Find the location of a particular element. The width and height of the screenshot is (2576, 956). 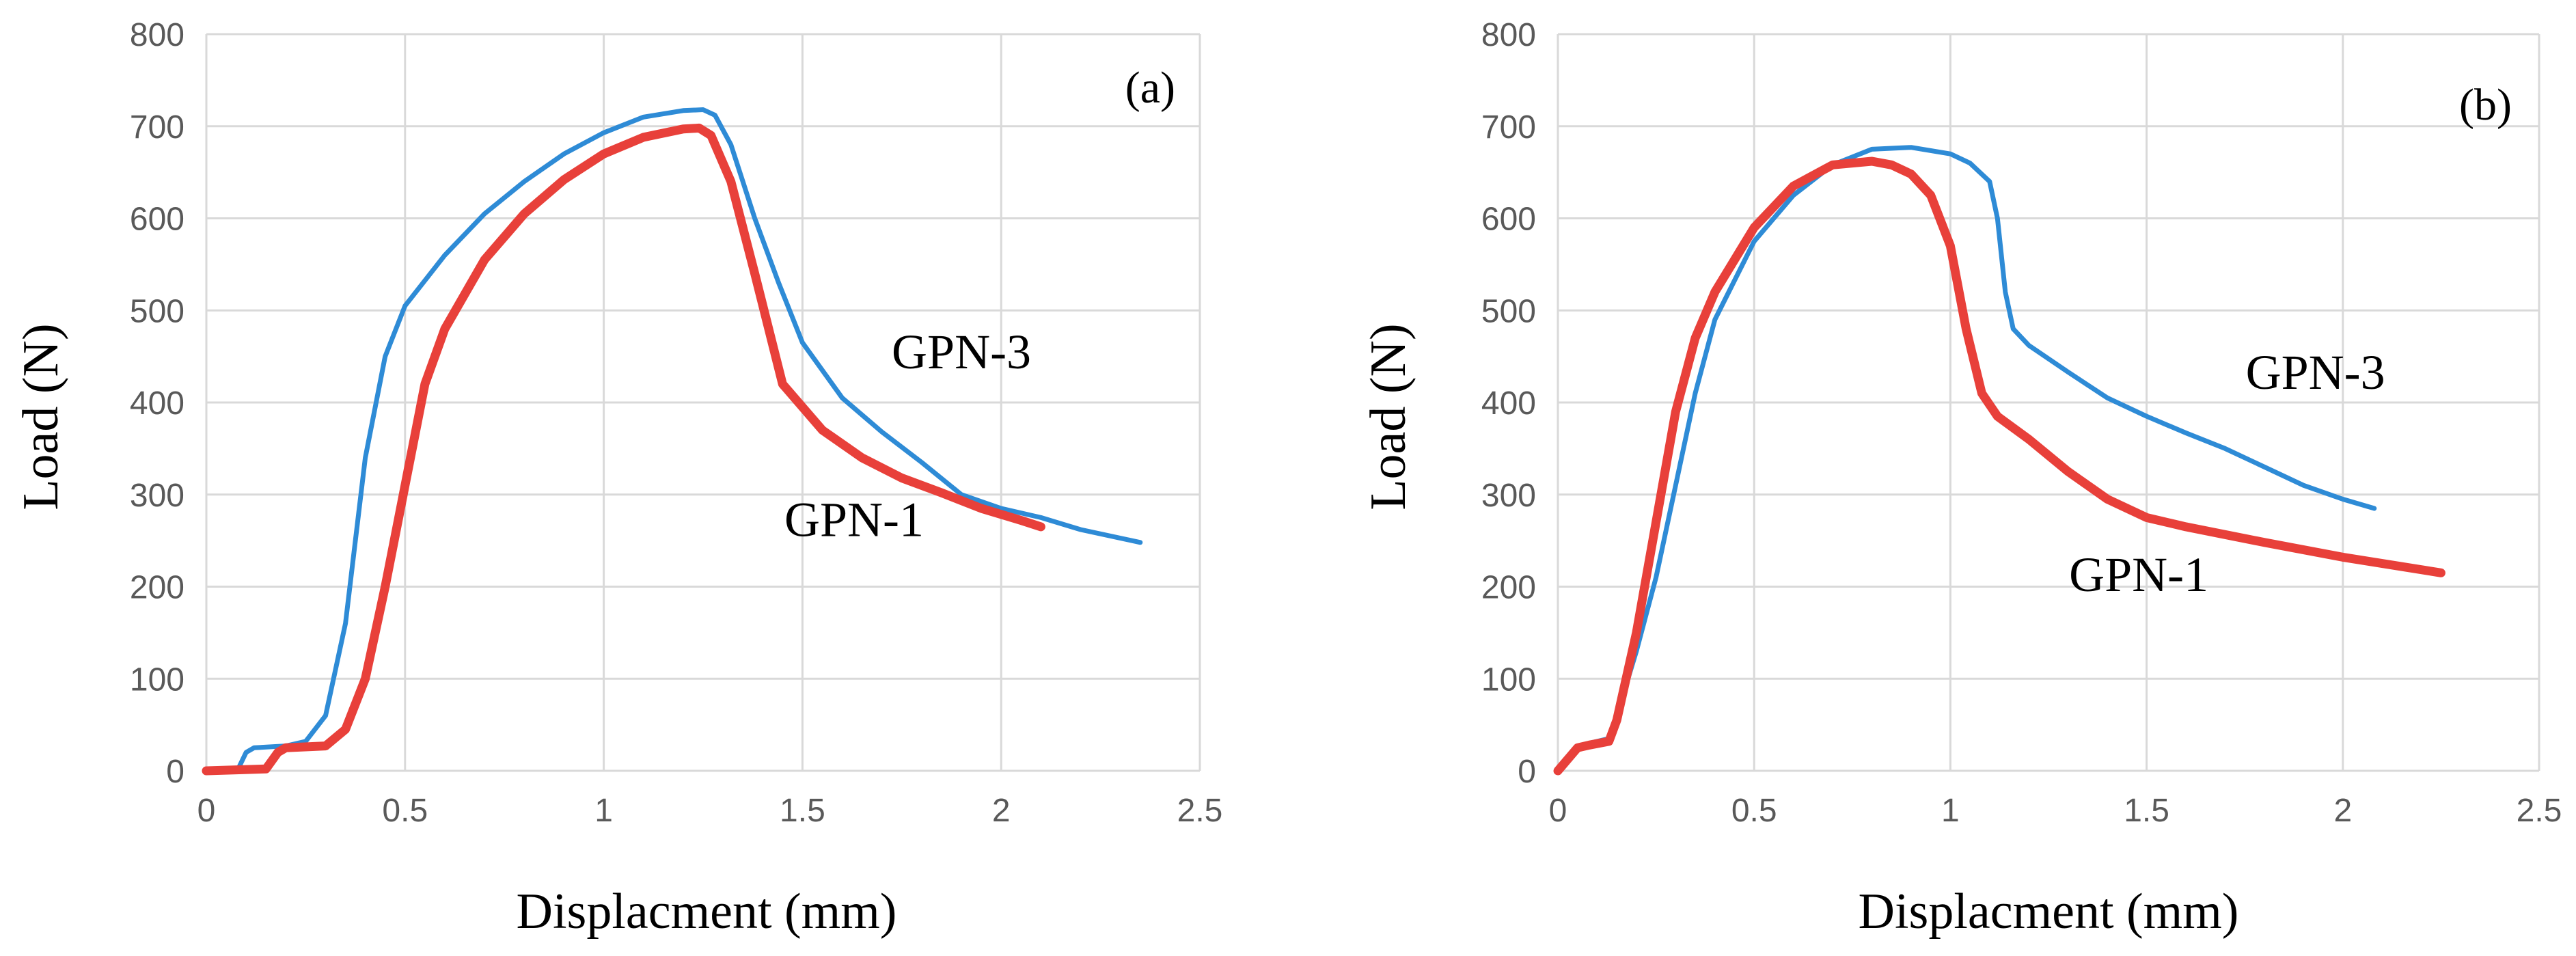

panel-label-a: (a) is located at coordinates (1150, 88).